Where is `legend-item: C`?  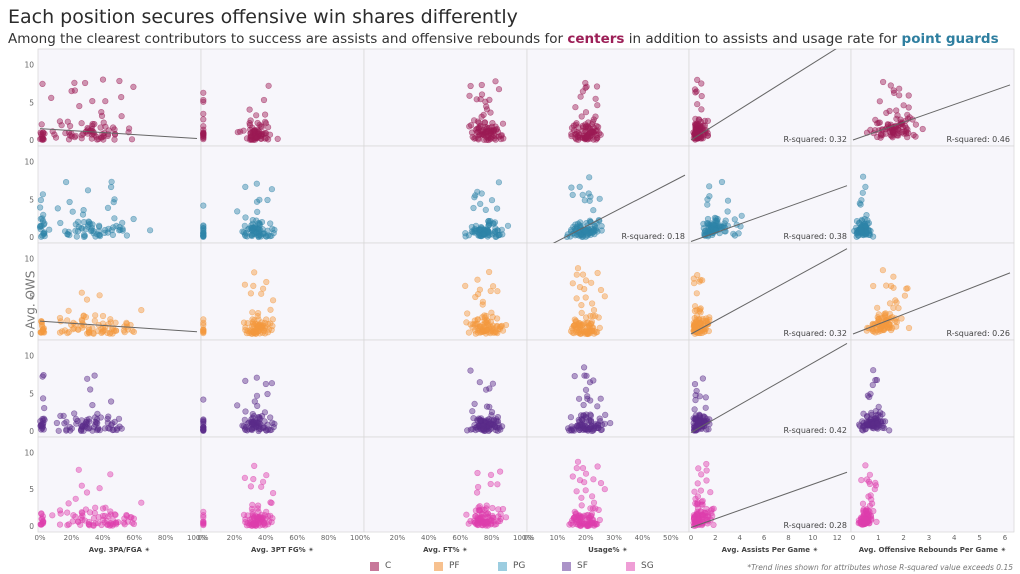 legend-item: C is located at coordinates (402, 566).